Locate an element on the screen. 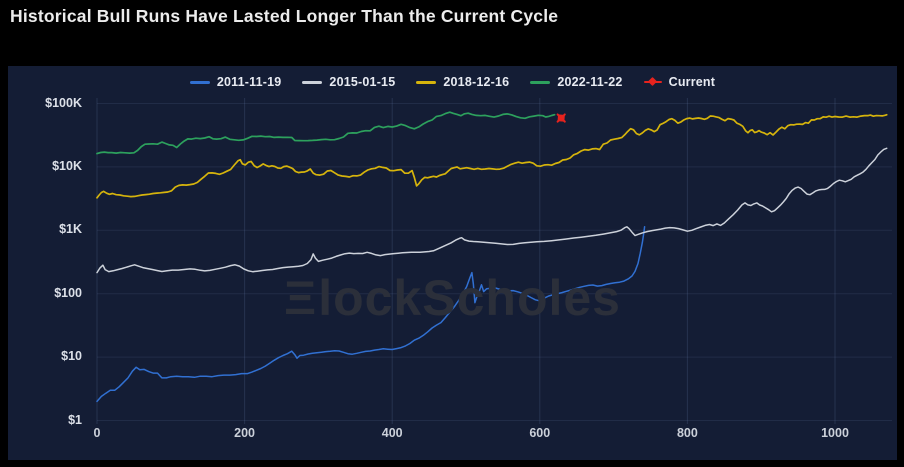 The height and width of the screenshot is (467, 904). x-axis-tick-label: 0 is located at coordinates (97, 433).